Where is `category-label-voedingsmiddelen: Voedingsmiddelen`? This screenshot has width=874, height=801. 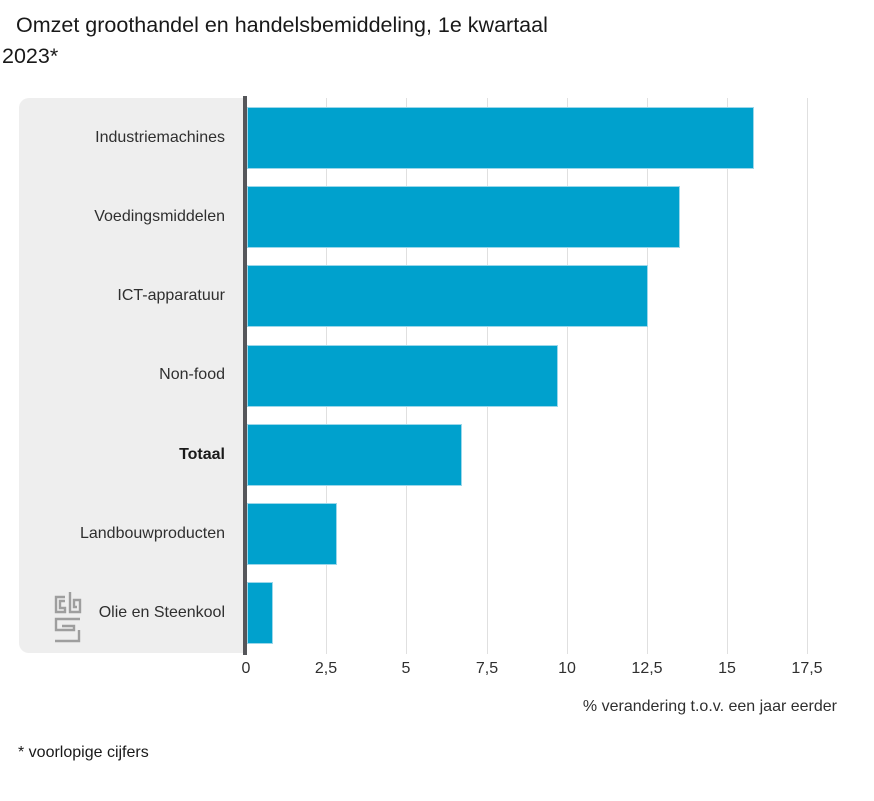
category-label-voedingsmiddelen: Voedingsmiddelen is located at coordinates (159, 216).